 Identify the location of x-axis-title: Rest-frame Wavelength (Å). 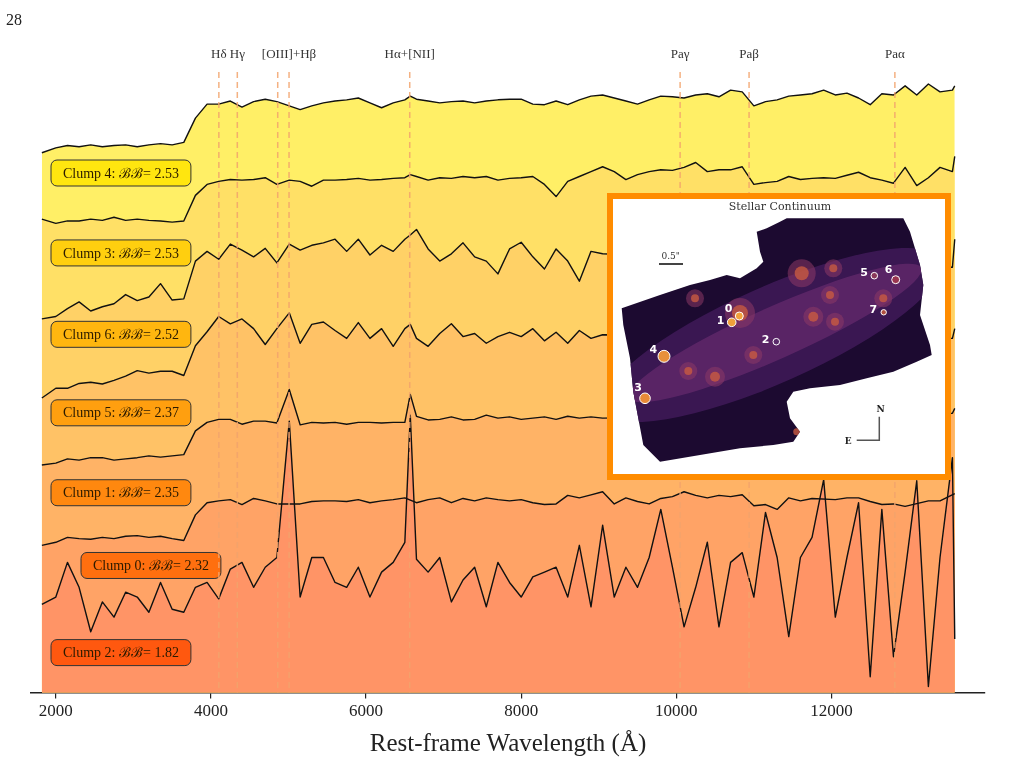
(508, 742).